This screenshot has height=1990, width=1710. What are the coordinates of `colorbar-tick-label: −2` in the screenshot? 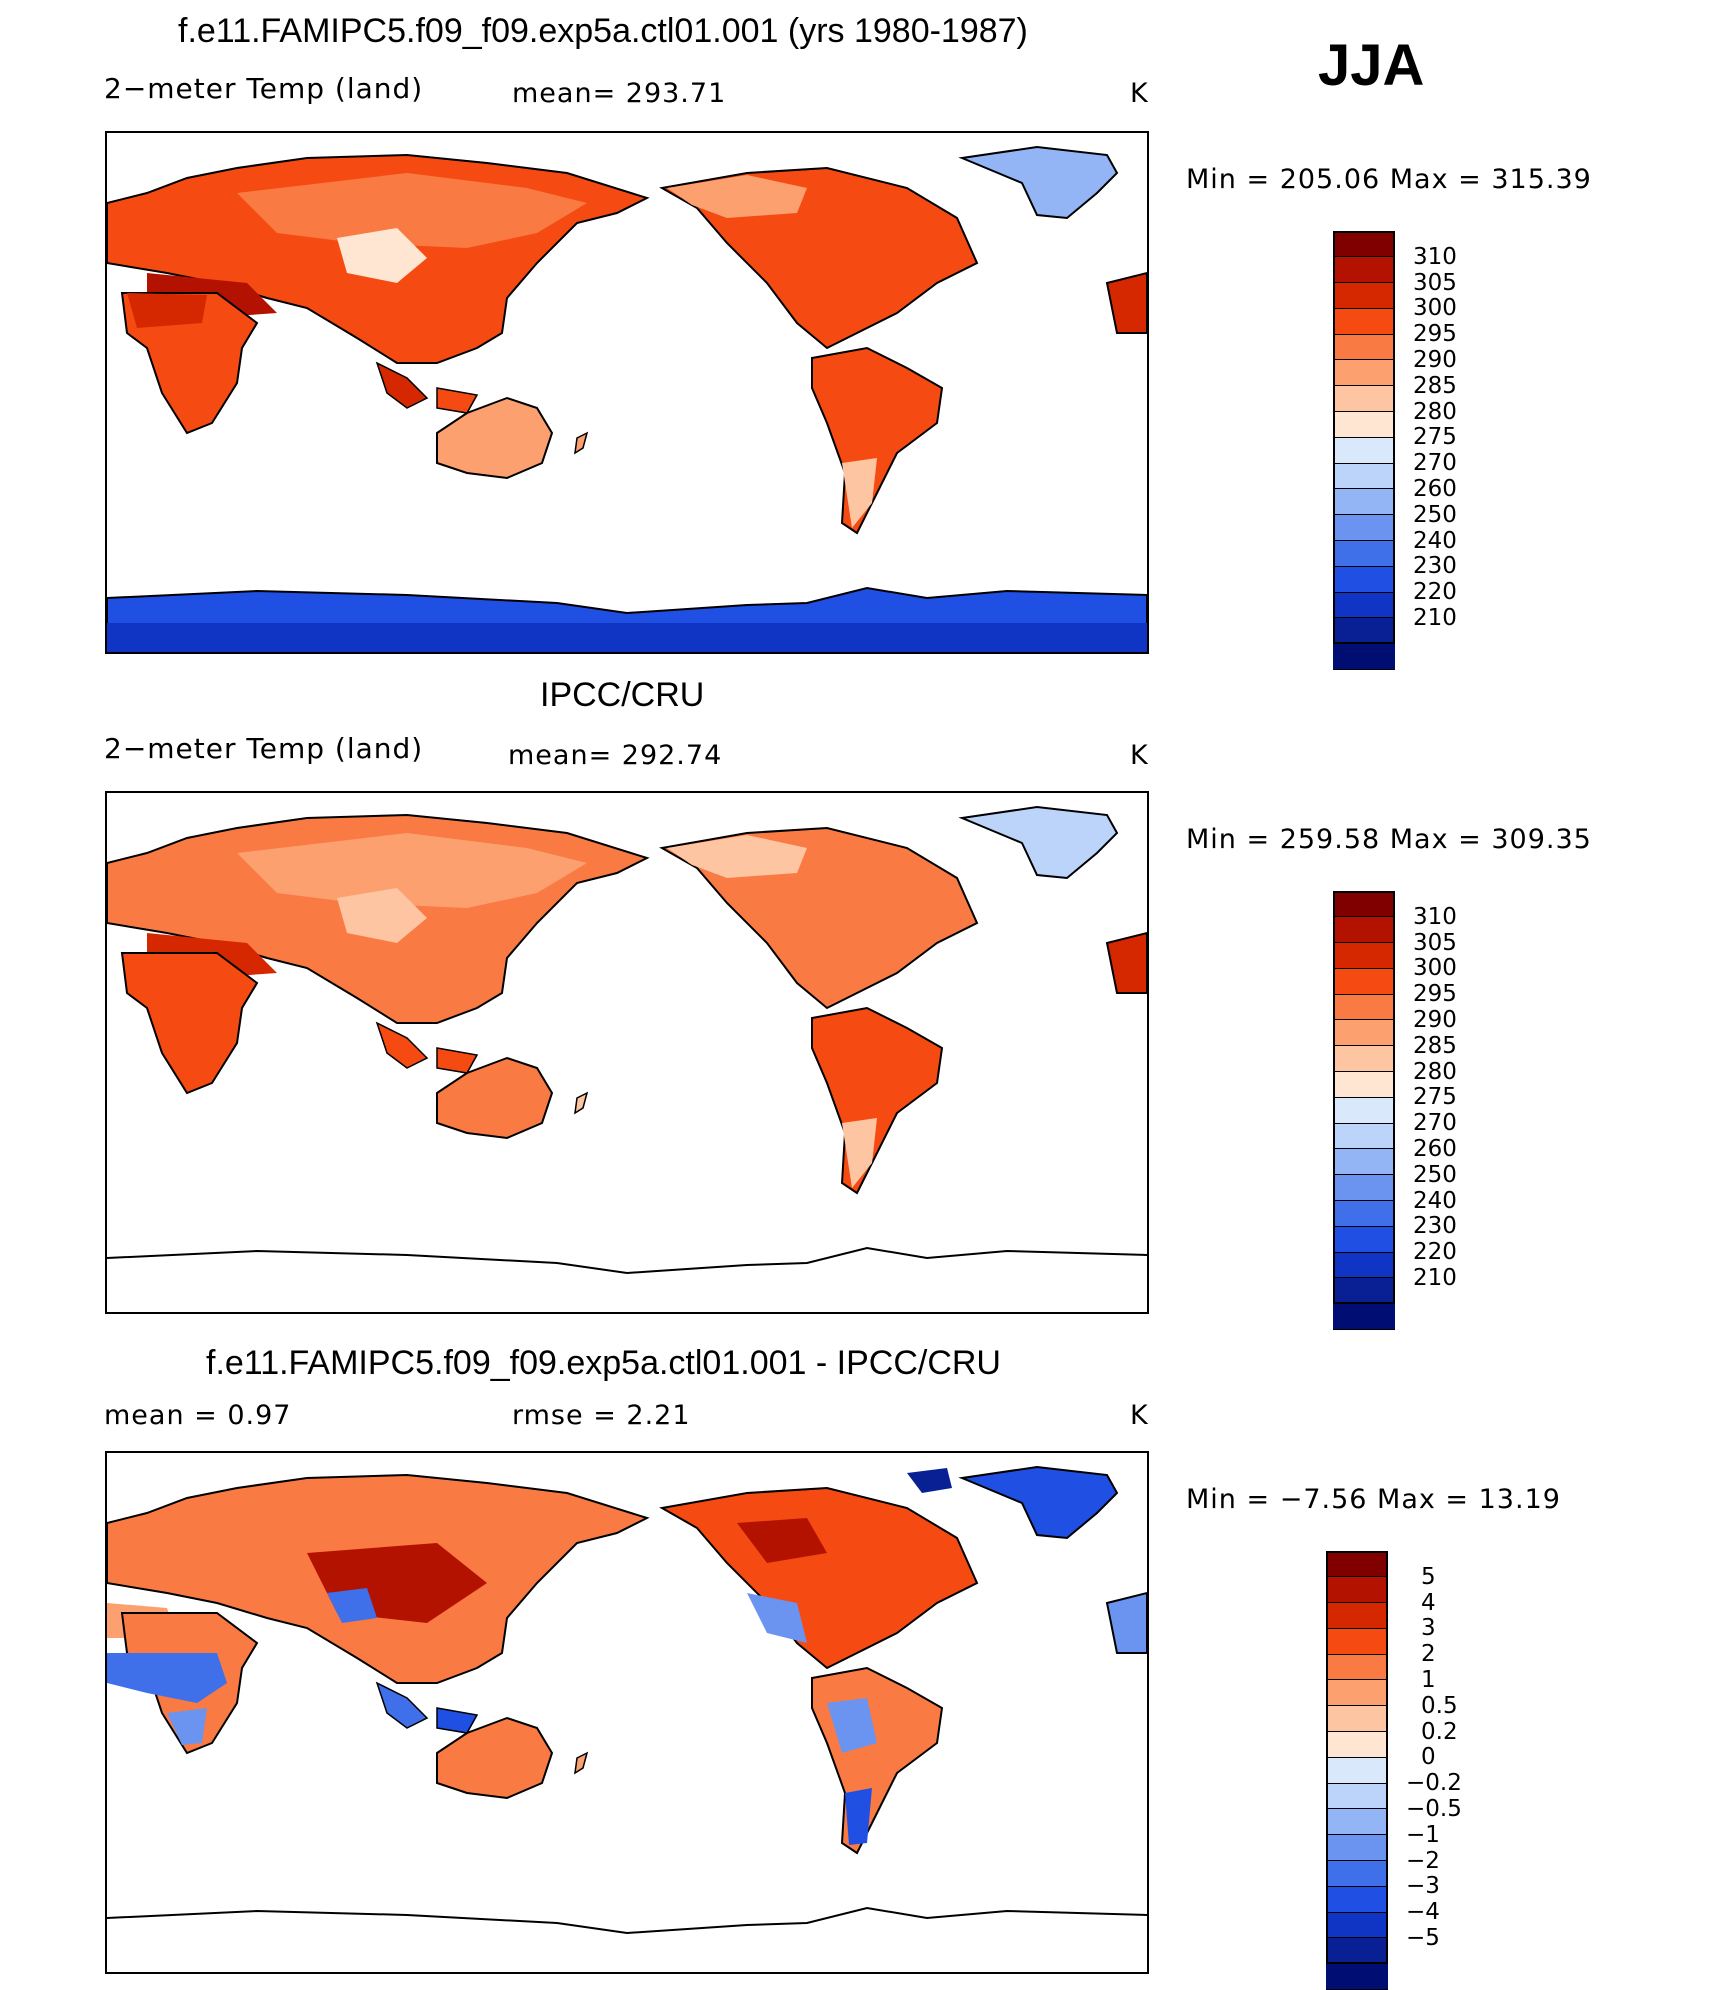 It's located at (1423, 1860).